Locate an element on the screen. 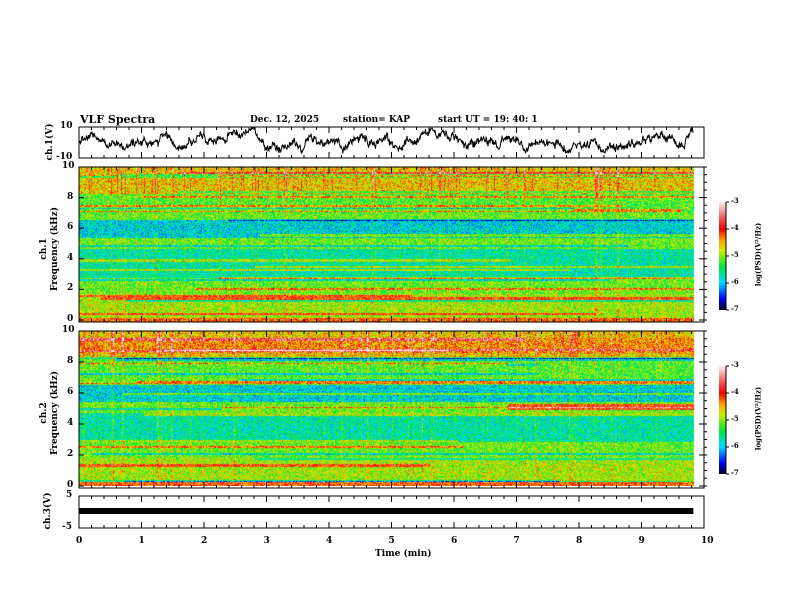  ch2-colorbar-label: log(PSD)(V²/Hz) is located at coordinates (758, 418).